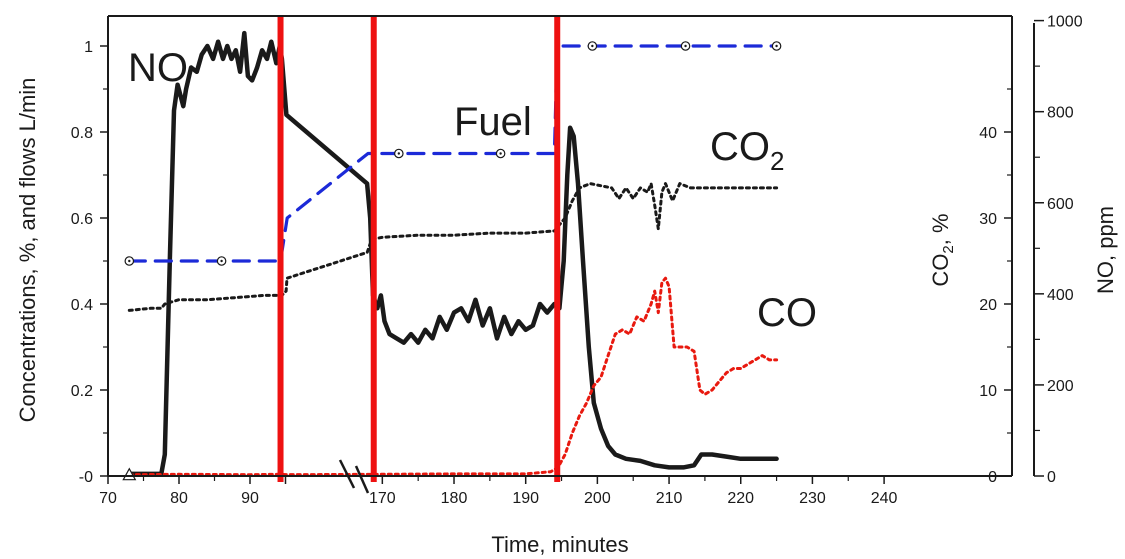 This screenshot has width=1125, height=559. I want to click on annotation-co2: CO2, so click(747, 150).